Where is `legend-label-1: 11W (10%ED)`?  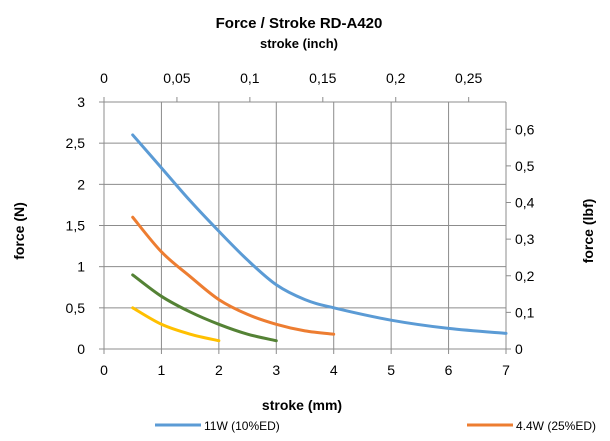
legend-label-1: 11W (10%ED) is located at coordinates (242, 426).